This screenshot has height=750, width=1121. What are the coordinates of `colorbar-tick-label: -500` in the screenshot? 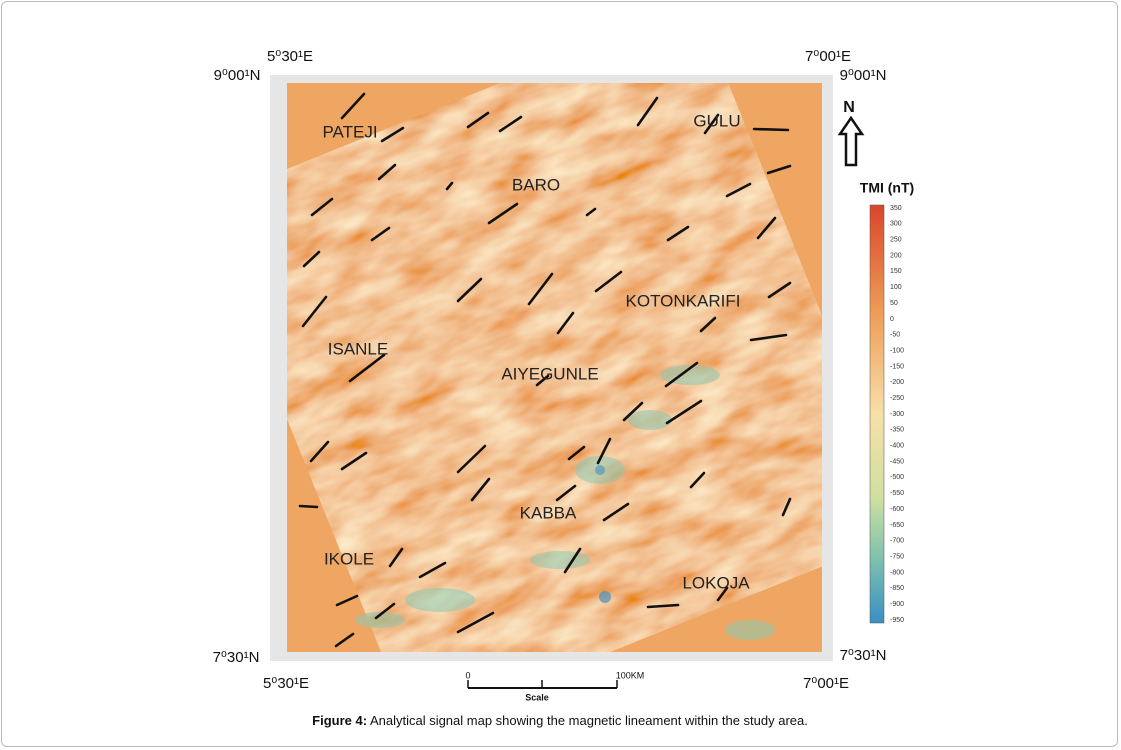 It's located at (897, 477).